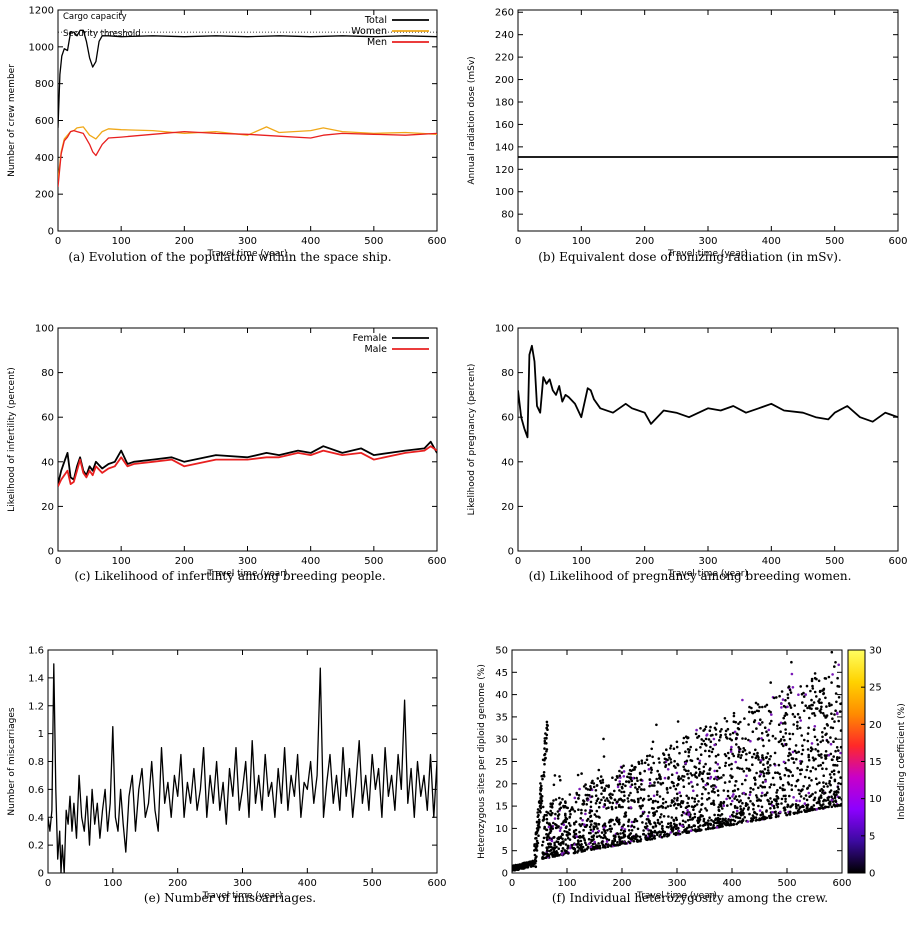  What do you see at coordinates (708, 391) in the screenshot?
I see `series-line-main` at bounding box center [708, 391].